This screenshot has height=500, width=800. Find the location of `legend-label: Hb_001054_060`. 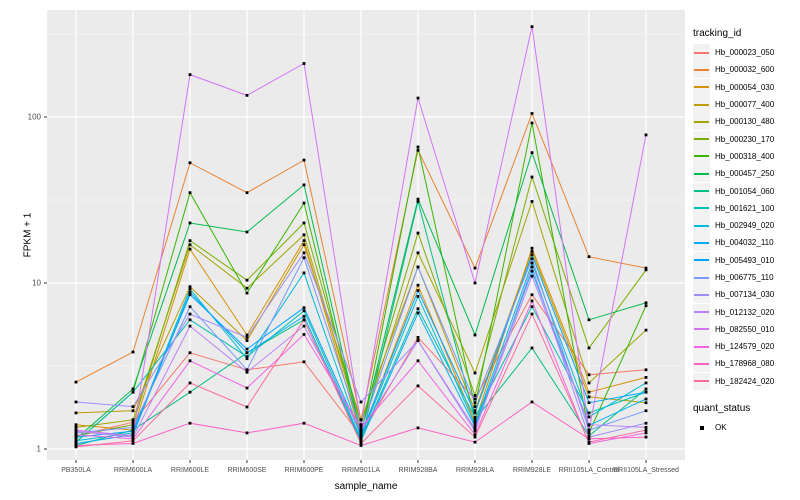

legend-label: Hb_001054_060 is located at coordinates (745, 191).